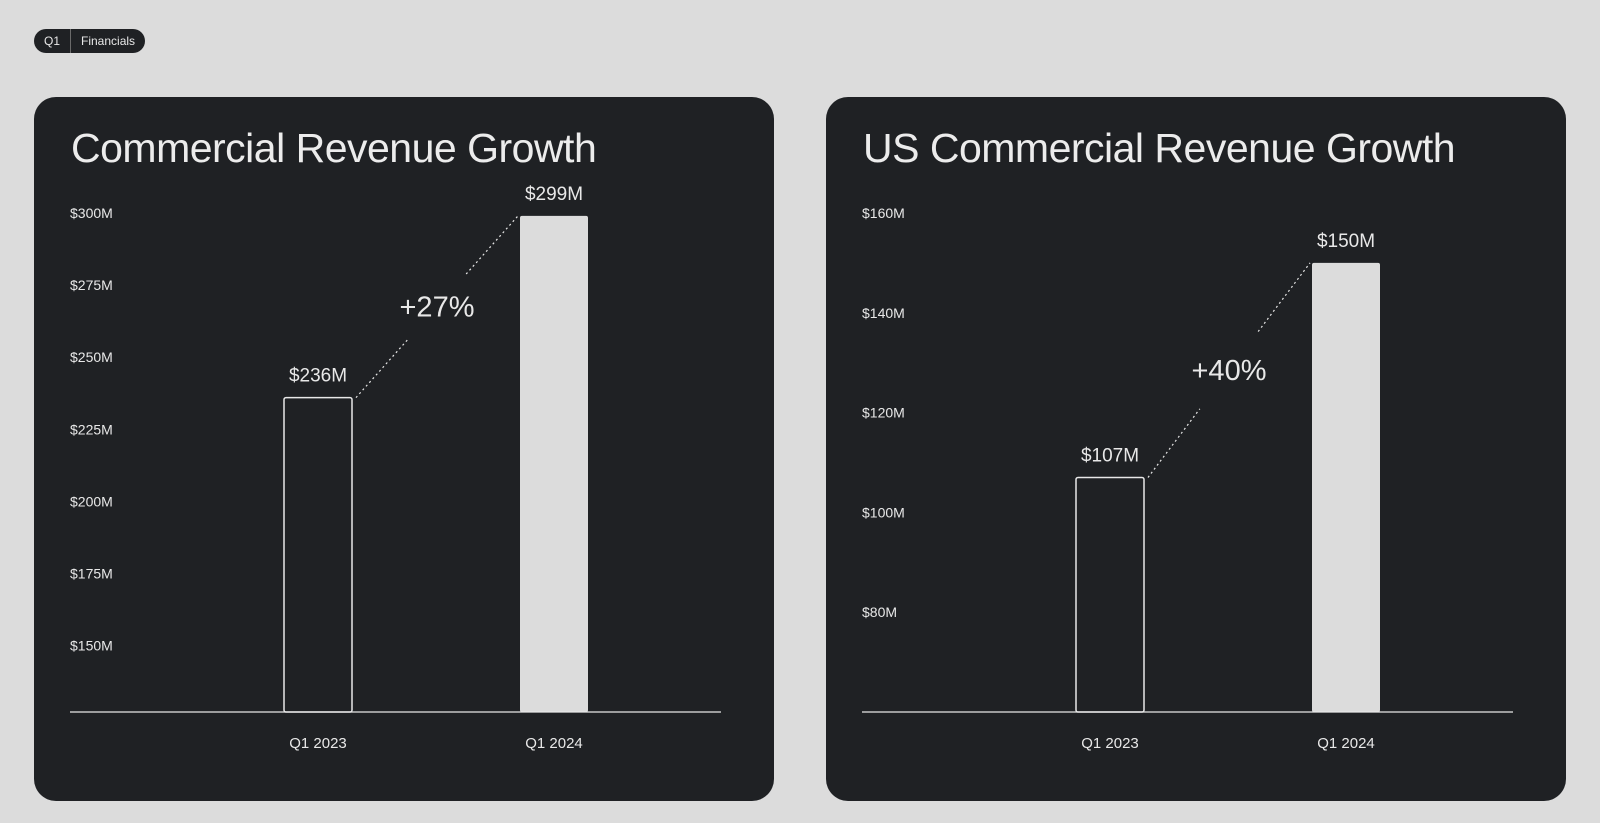  Describe the element at coordinates (879, 612) in the screenshot. I see `y-tick-label: $80M` at that location.